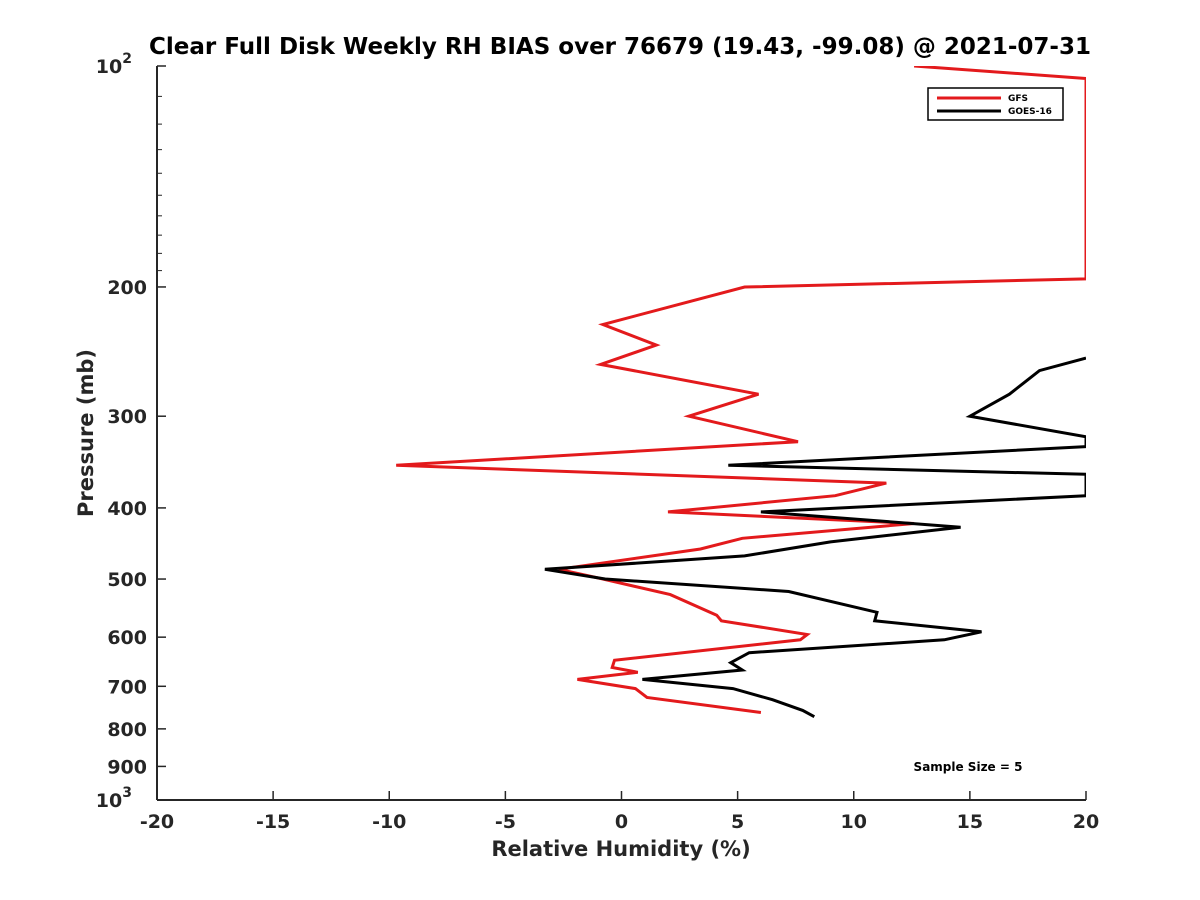 This screenshot has width=1200, height=900. I want to click on x-tick-label: -10, so click(389, 822).